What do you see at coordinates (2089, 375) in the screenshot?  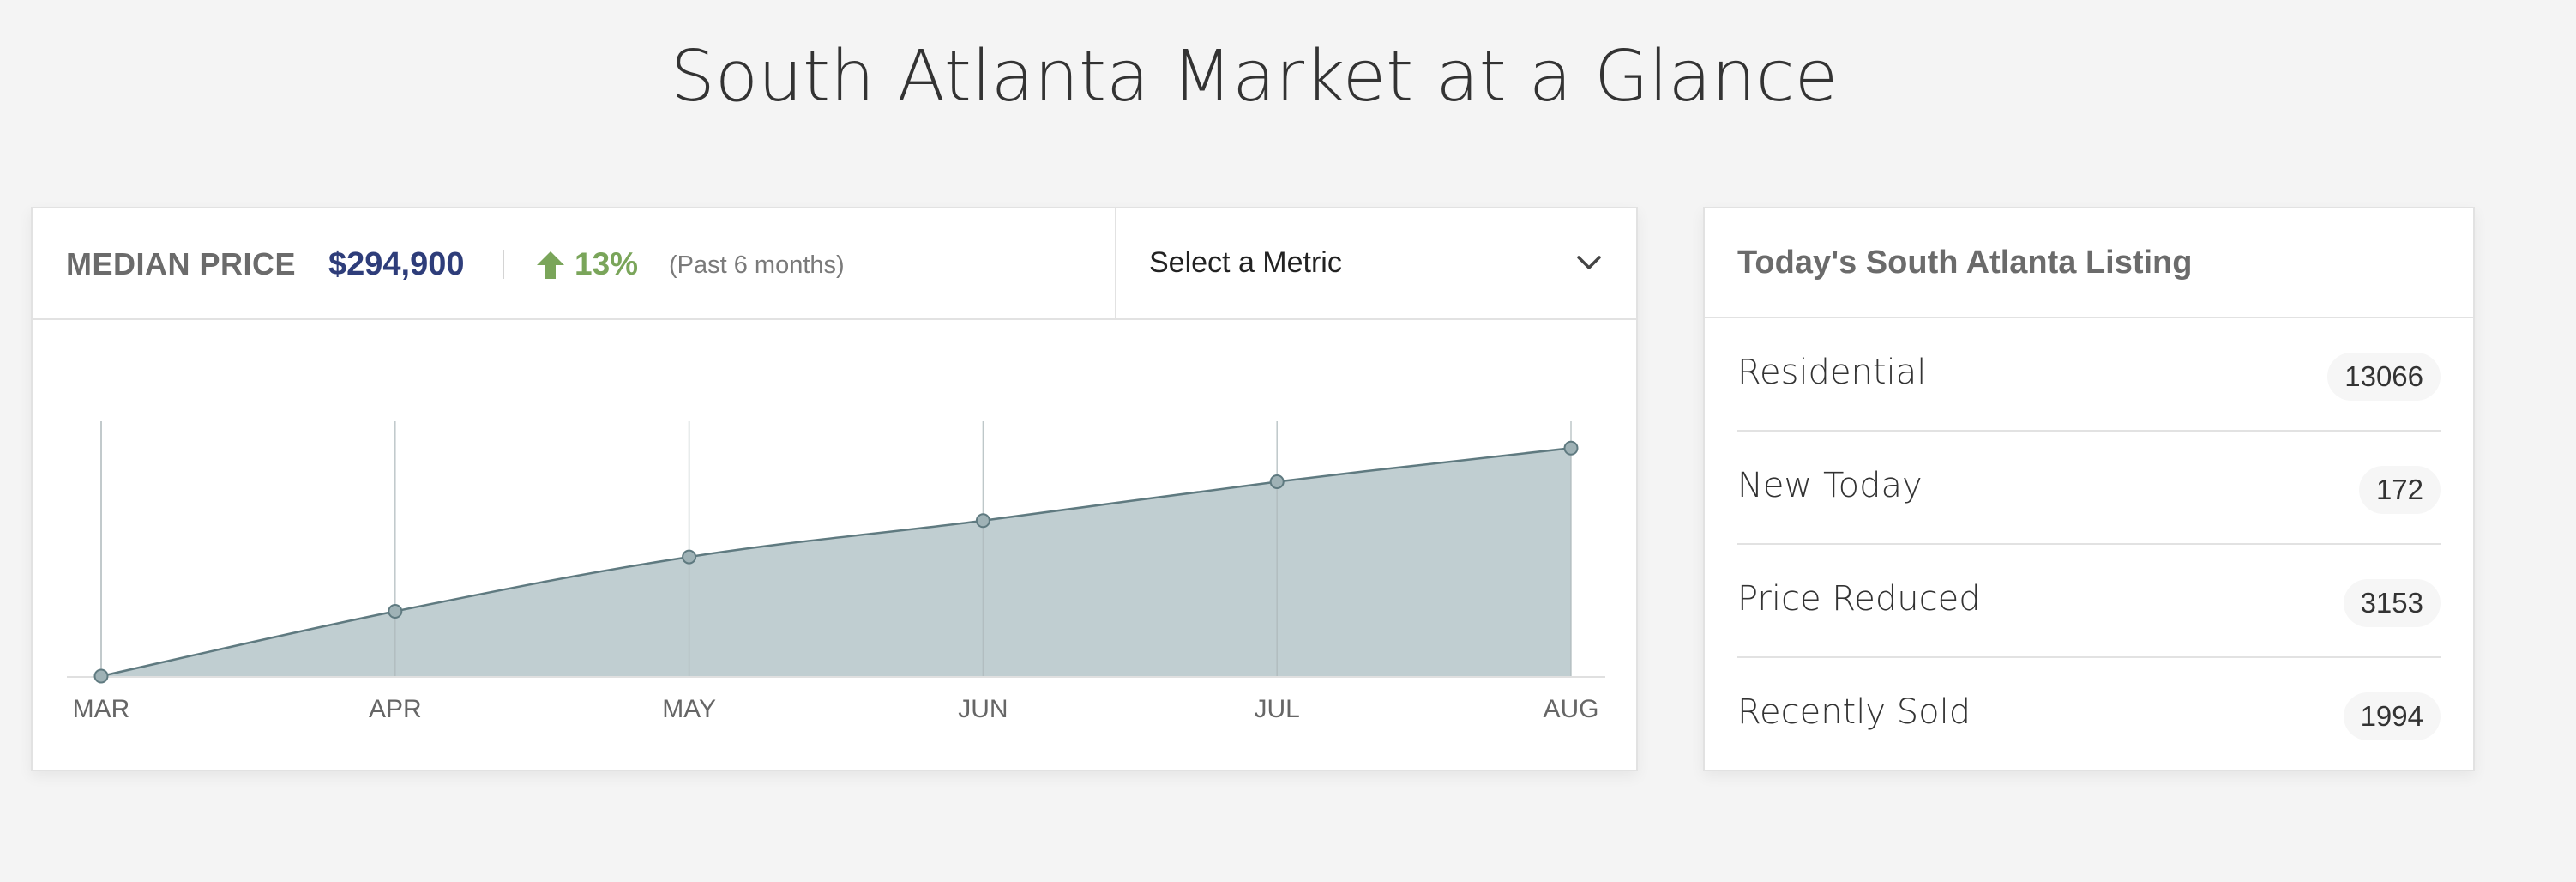 I see `listing-row-residential: Residential 13066` at bounding box center [2089, 375].